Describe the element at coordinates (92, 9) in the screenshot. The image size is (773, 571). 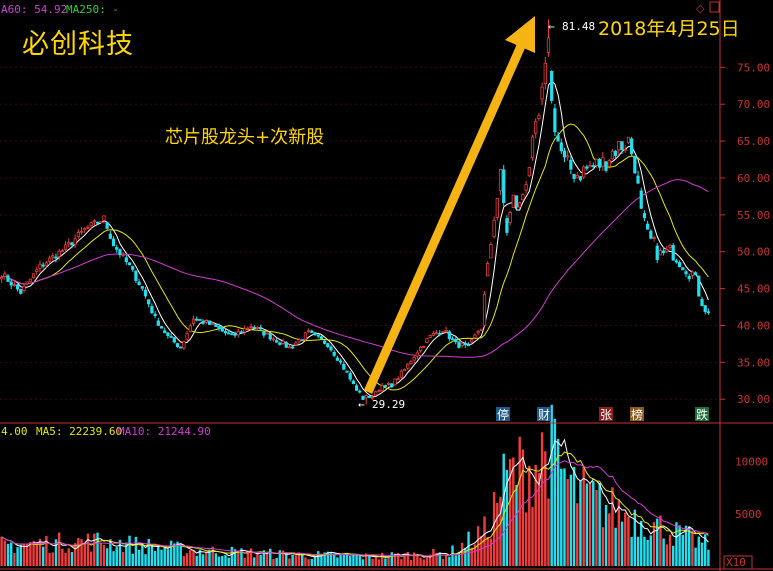
I see `ma250-label: MA250: -` at that location.